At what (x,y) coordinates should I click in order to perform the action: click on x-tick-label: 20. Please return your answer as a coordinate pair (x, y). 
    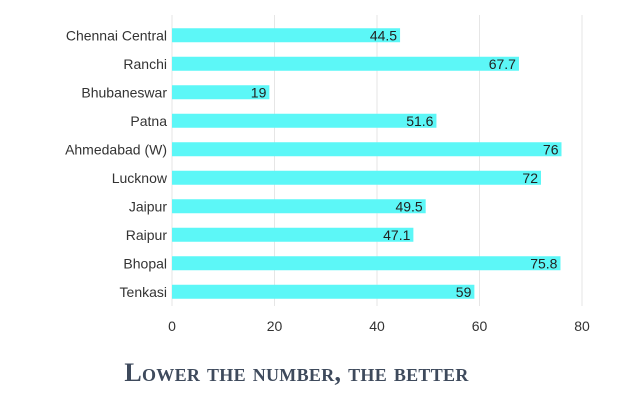
    Looking at the image, I should click on (275, 326).